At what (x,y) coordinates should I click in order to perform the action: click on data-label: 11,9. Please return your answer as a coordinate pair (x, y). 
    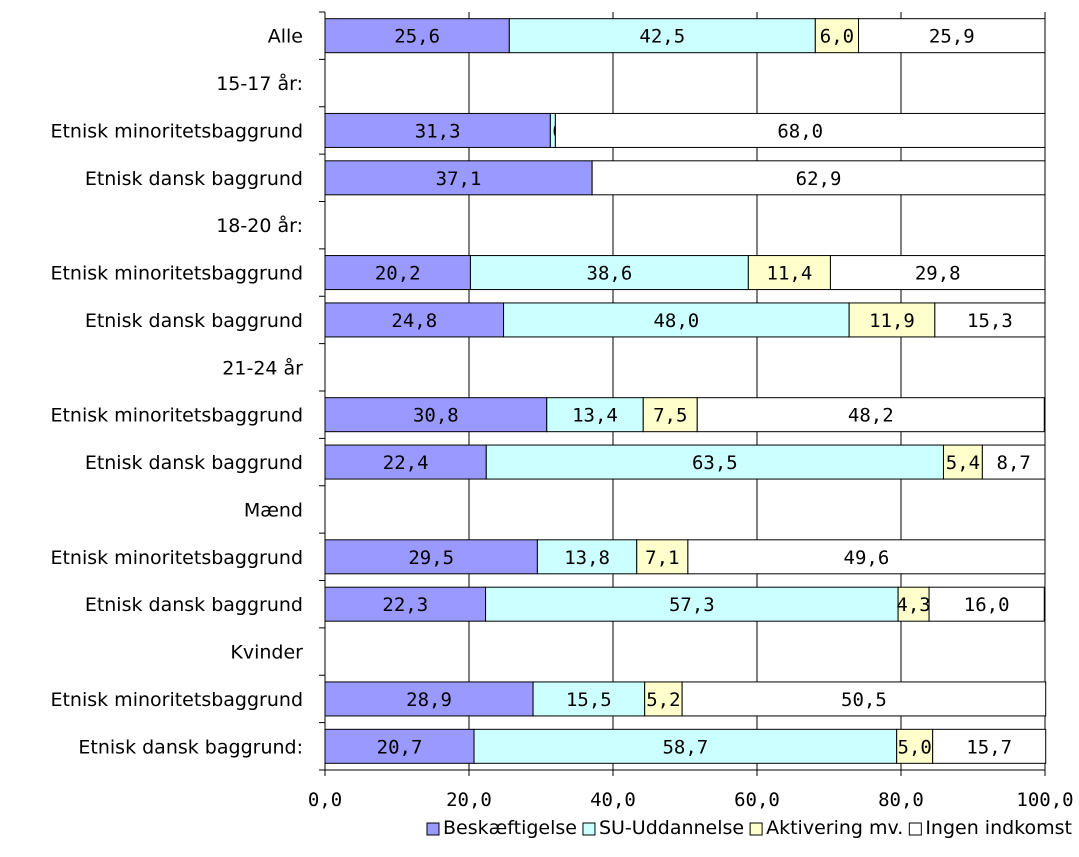
    Looking at the image, I should click on (892, 321).